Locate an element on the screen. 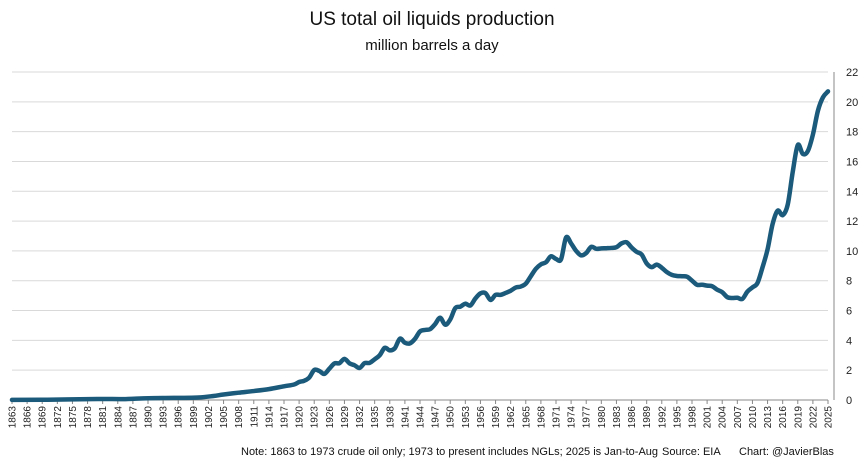 This screenshot has height=468, width=864. y-tick-label: 20 is located at coordinates (852, 103).